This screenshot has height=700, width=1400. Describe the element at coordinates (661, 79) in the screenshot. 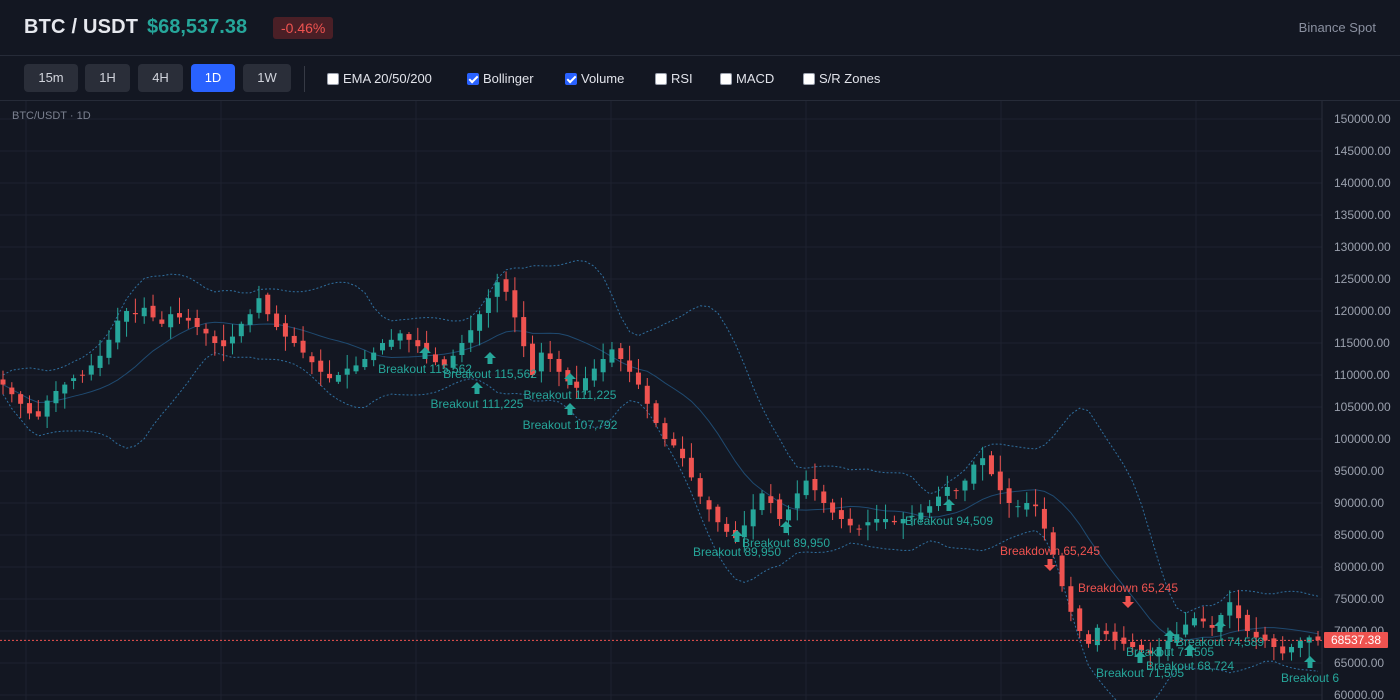

I see `rsi-checkbox` at that location.